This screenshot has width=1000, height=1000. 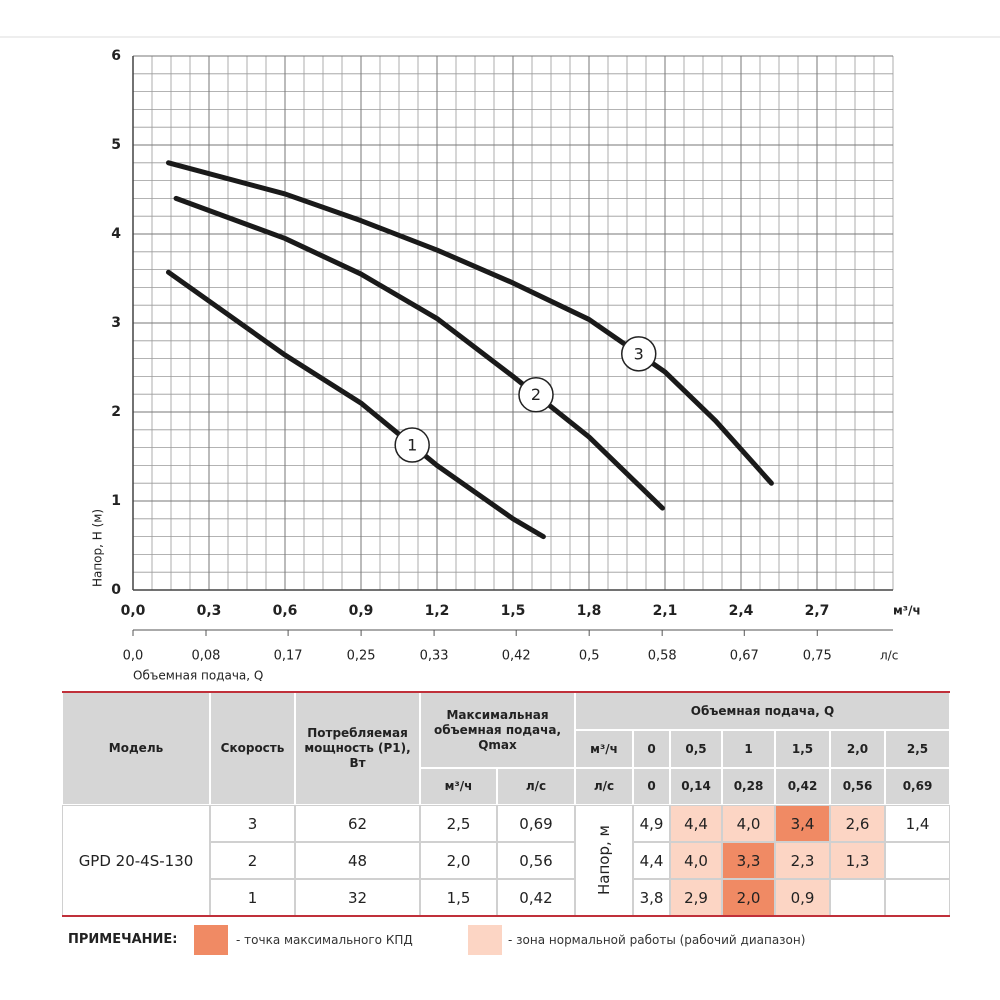 What do you see at coordinates (589, 656) in the screenshot?
I see `x2-tick-label: 0,5` at bounding box center [589, 656].